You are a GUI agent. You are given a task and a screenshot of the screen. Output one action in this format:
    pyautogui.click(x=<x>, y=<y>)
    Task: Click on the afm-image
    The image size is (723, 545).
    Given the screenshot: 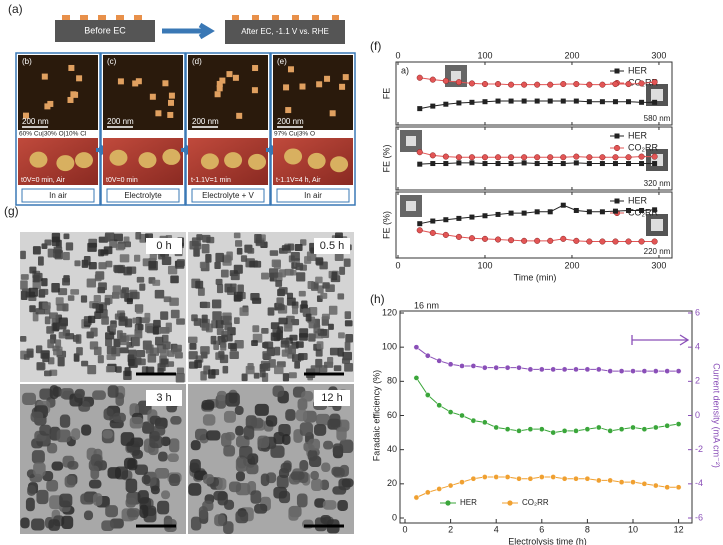 What is the action you would take?
    pyautogui.click(x=313, y=92)
    